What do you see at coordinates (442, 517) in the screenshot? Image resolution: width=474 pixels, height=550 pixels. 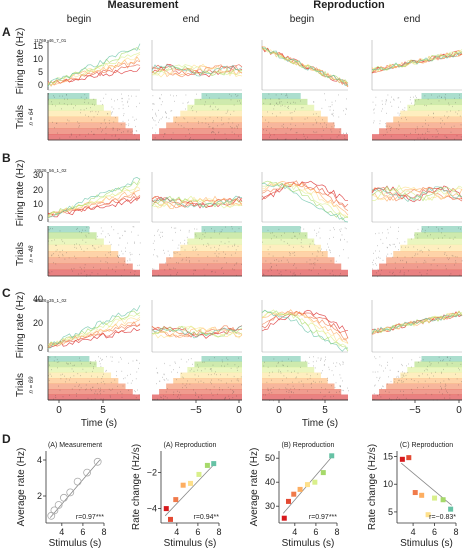 I see `stat-label: r=−0.83*` at bounding box center [442, 517].